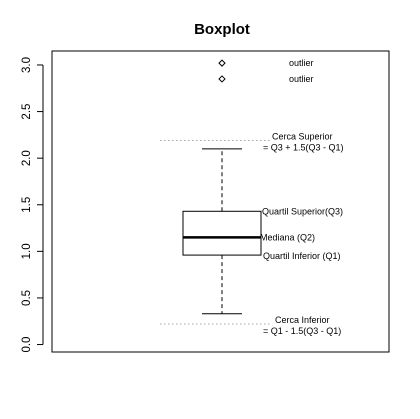 The image size is (420, 419). Describe the element at coordinates (27, 298) in the screenshot. I see `y-tick-label: 0.5` at that location.